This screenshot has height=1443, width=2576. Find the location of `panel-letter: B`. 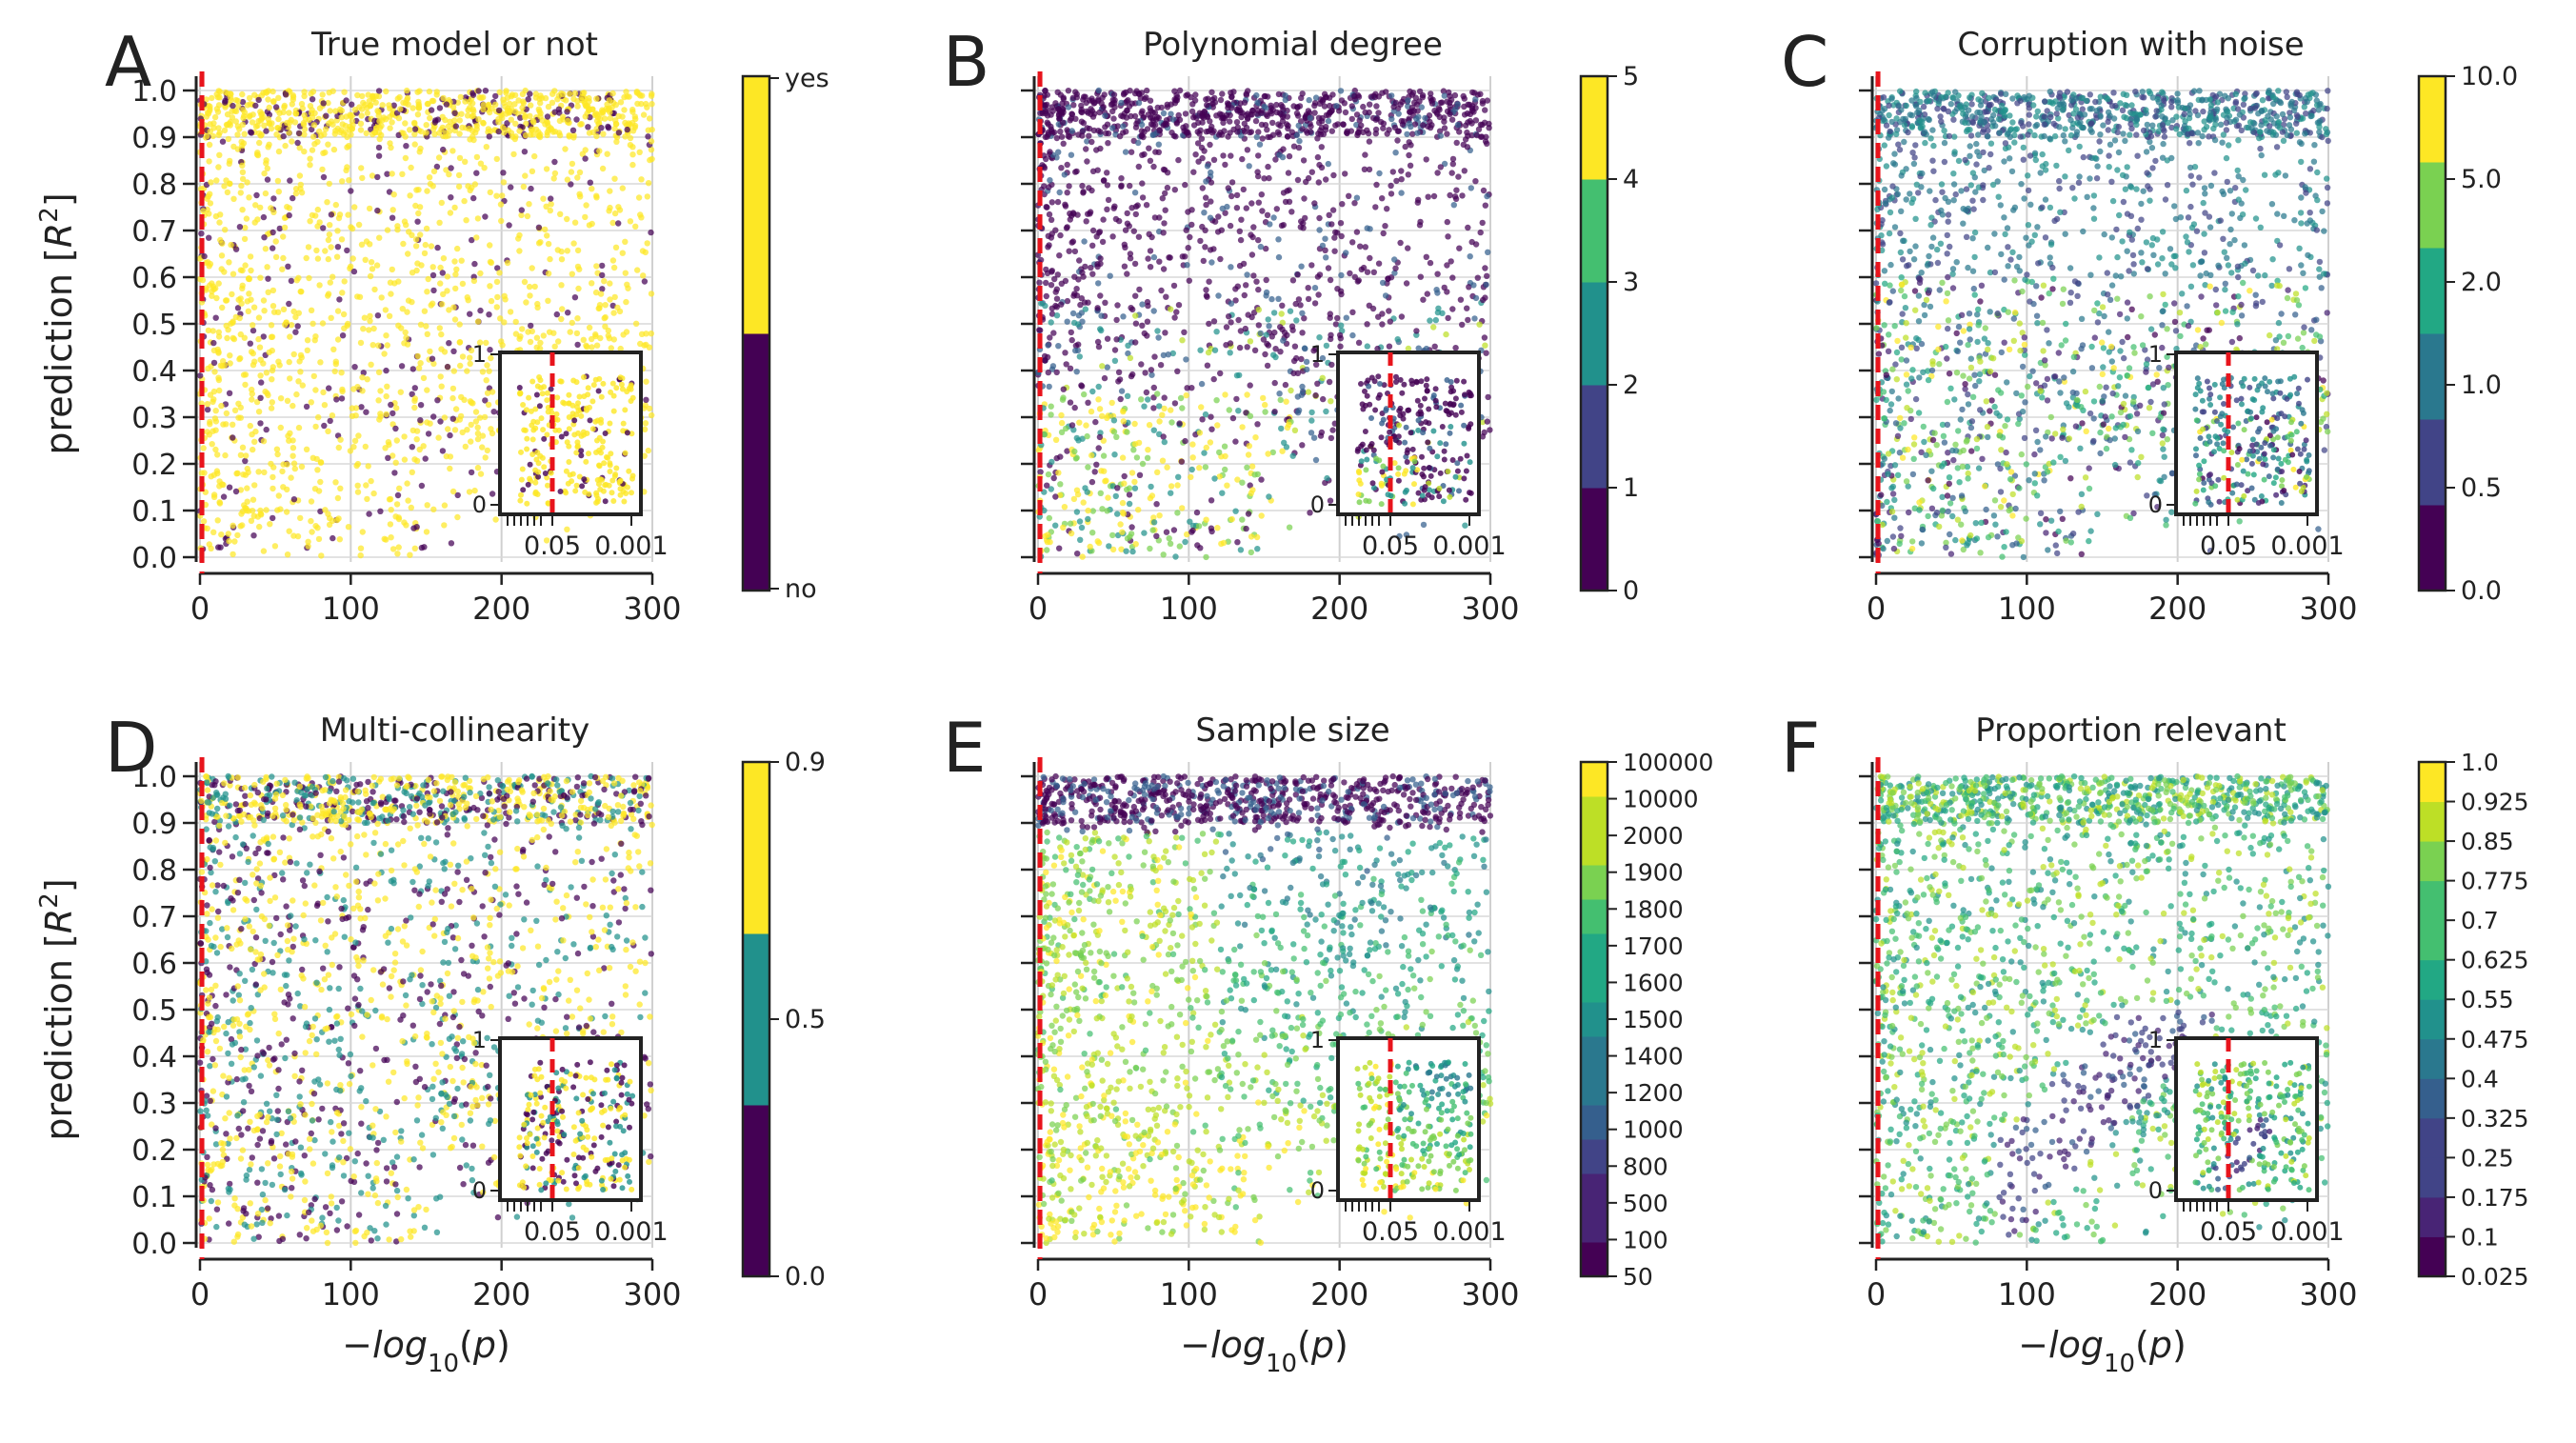

panel-letter: B is located at coordinates (966, 62).